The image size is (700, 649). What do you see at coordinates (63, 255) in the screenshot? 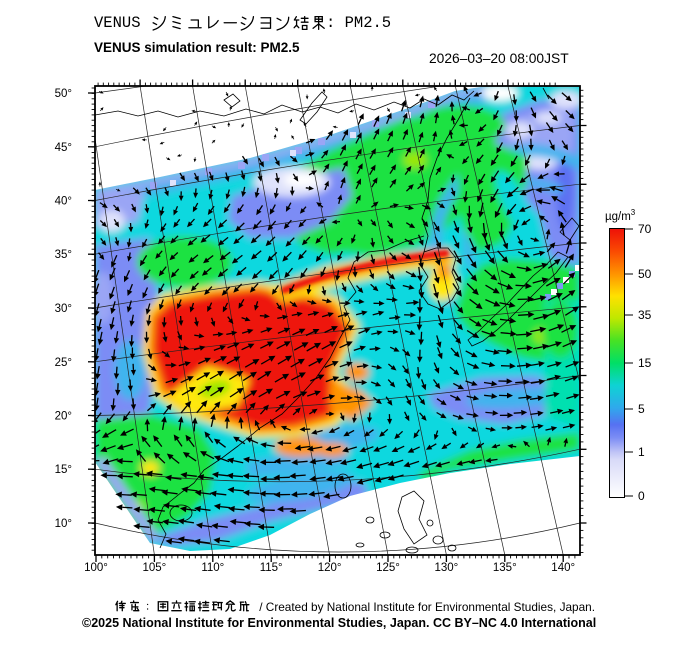
I see `svg-text: 35°` at bounding box center [63, 255].